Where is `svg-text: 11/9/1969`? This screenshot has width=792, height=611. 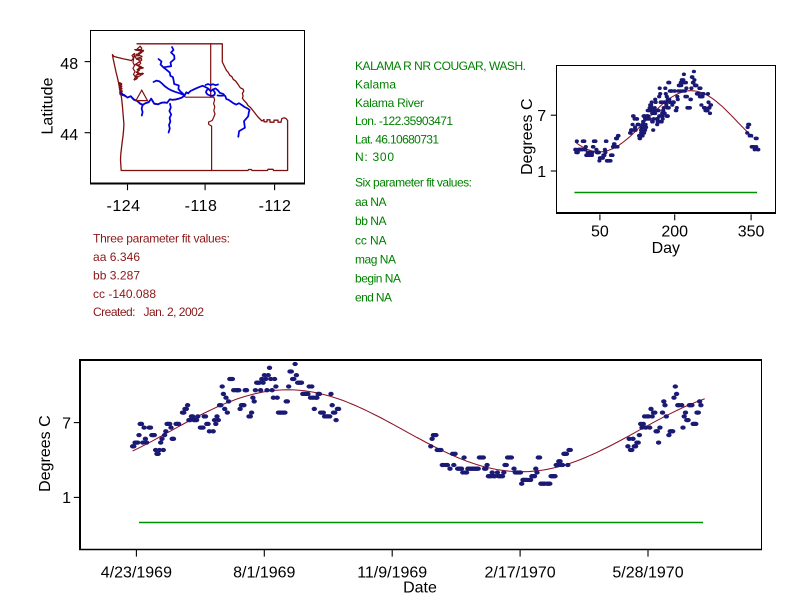
svg-text: 11/9/1969 is located at coordinates (392, 573).